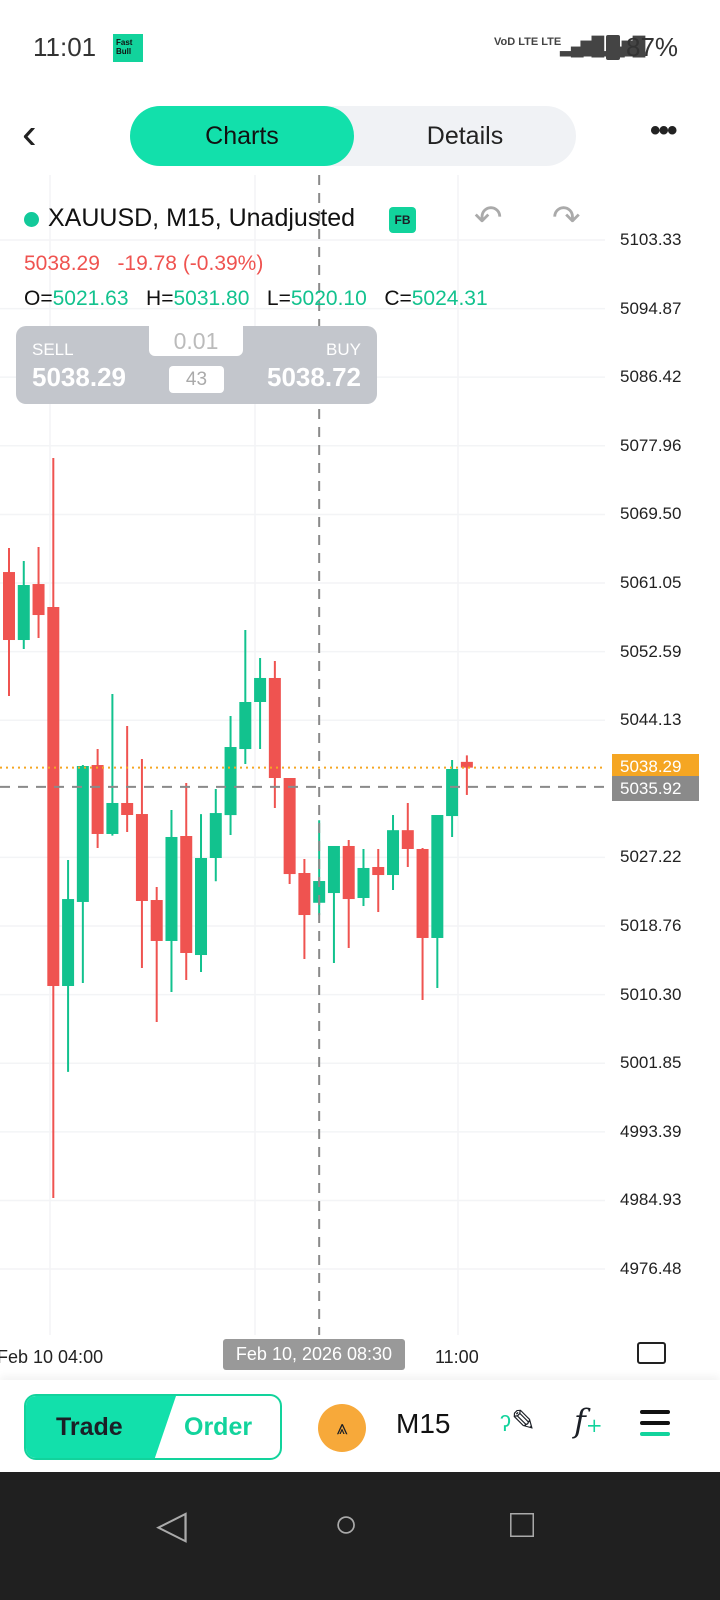  What do you see at coordinates (190, 263) in the screenshot?
I see `change-value: -19.78 (-0.39%)` at bounding box center [190, 263].